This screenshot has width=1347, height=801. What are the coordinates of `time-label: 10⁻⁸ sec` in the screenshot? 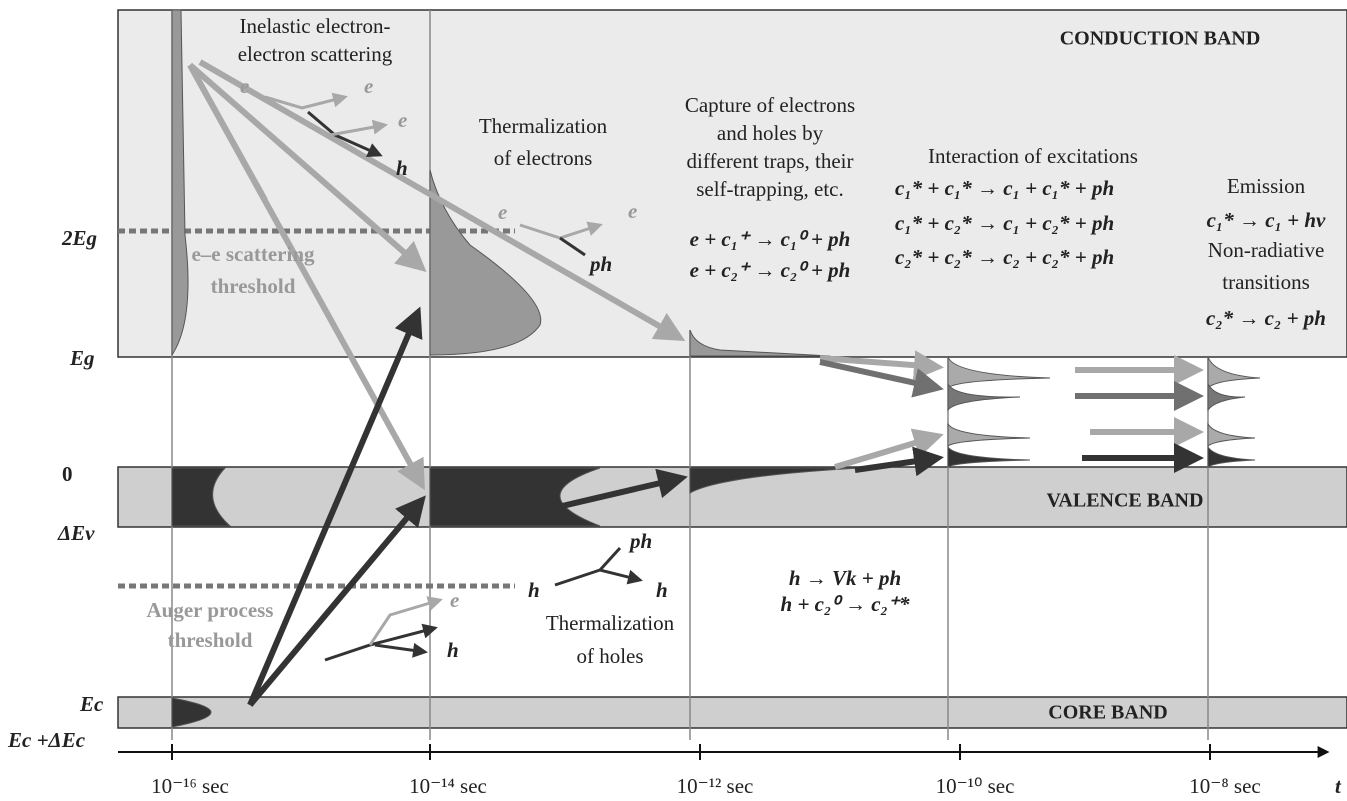 It's located at (1224, 786).